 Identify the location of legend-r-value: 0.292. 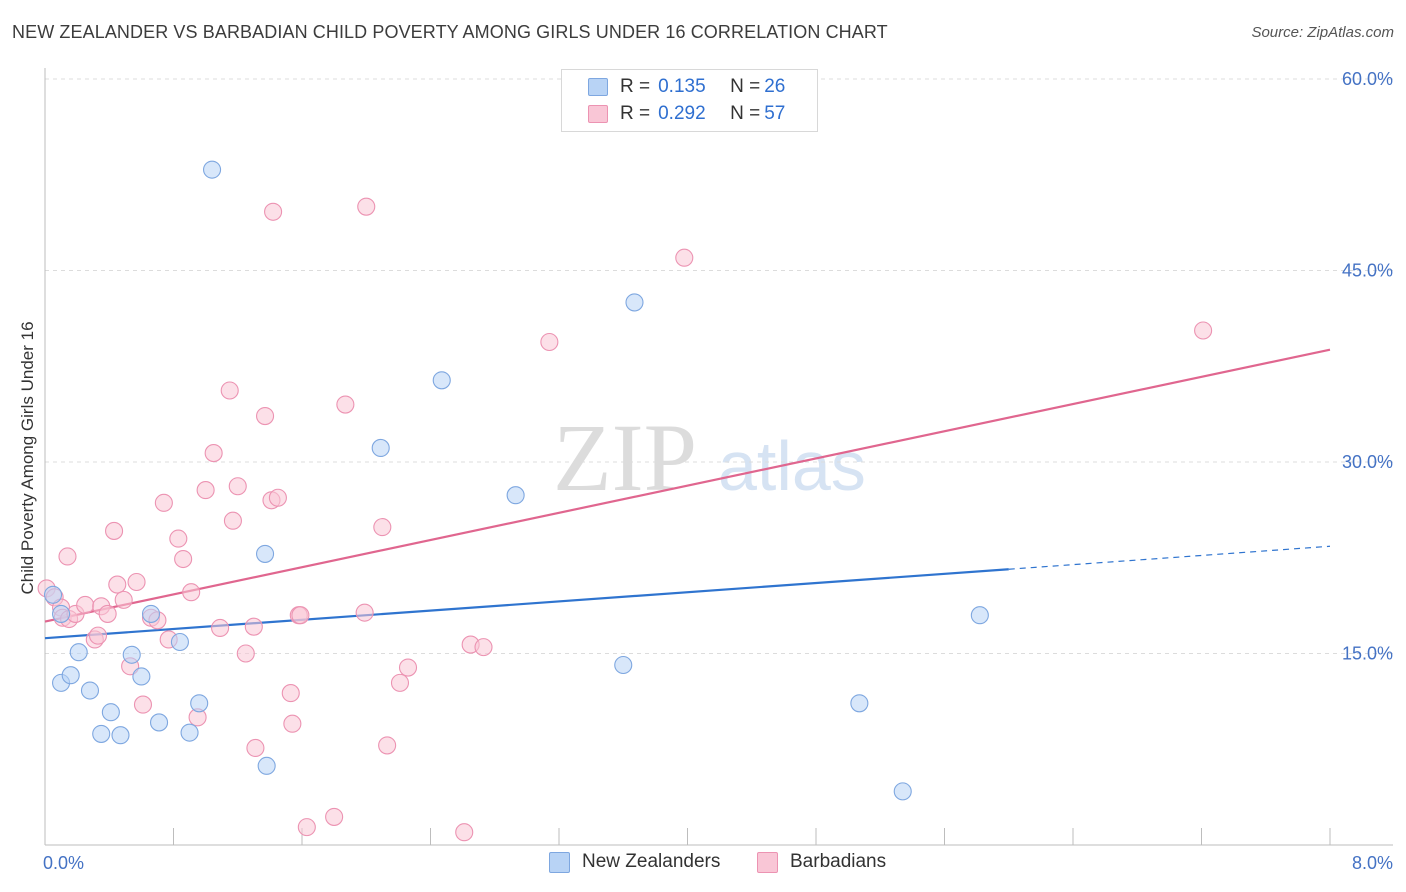
(682, 113).